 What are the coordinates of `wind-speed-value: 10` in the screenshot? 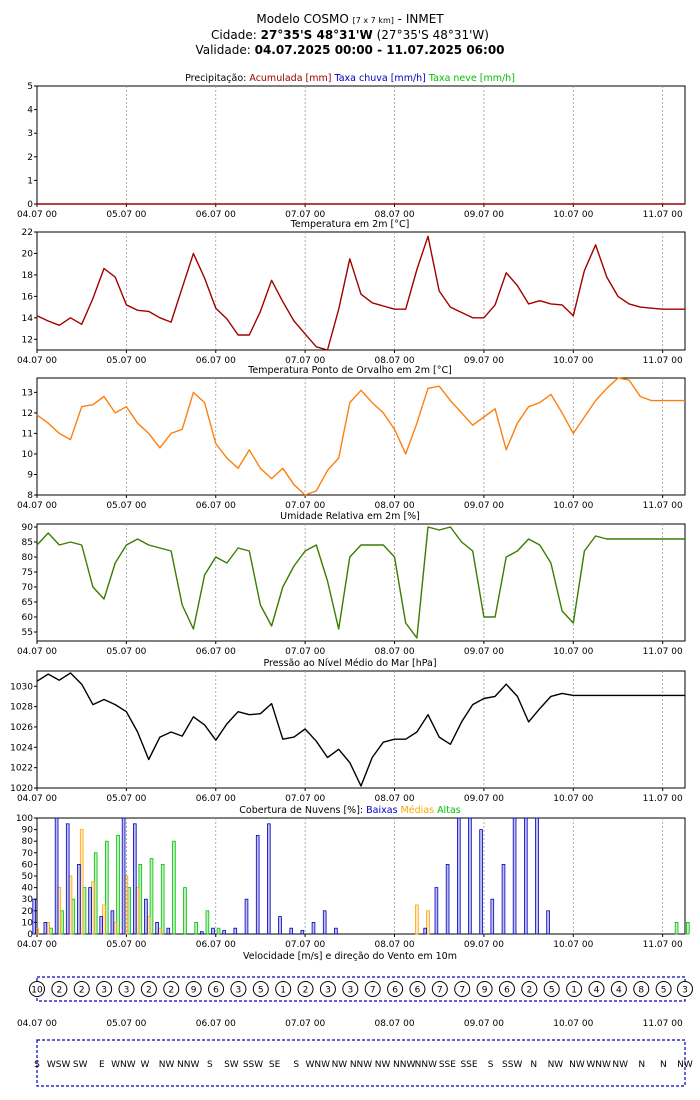 It's located at (37, 991).